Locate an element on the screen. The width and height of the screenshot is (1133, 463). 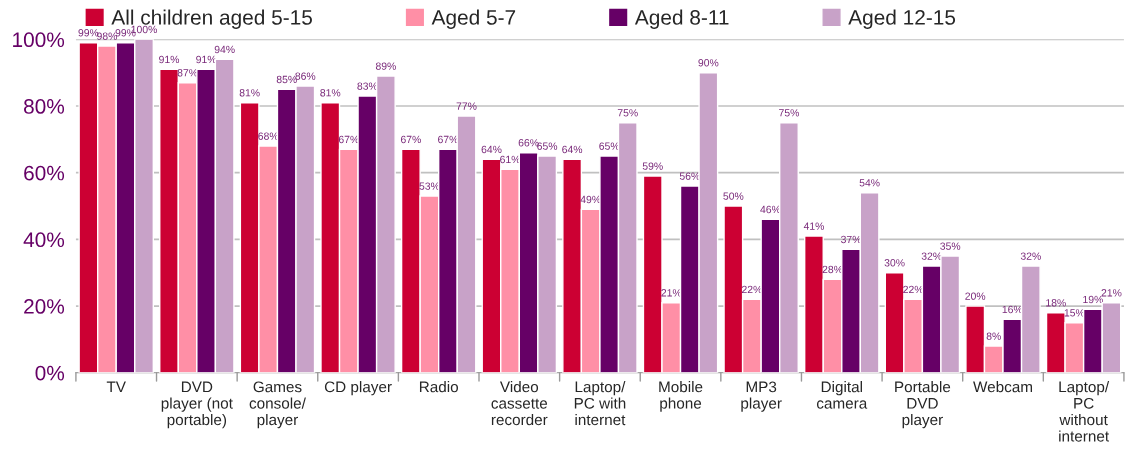
data-label: 15% is located at coordinates (1074, 313).